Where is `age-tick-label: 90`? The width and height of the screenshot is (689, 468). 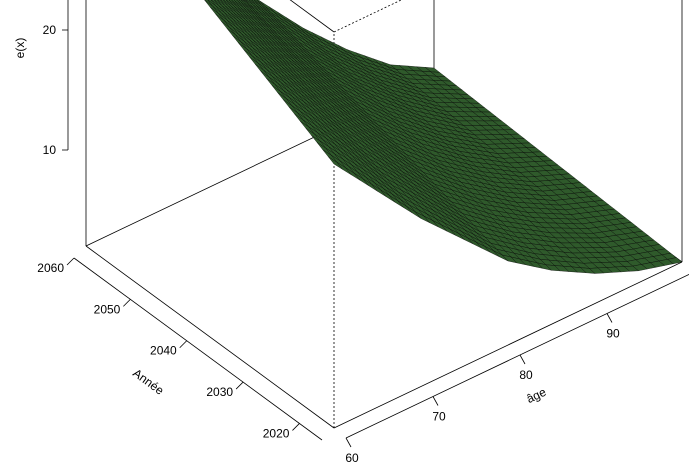 age-tick-label: 90 is located at coordinates (613, 334).